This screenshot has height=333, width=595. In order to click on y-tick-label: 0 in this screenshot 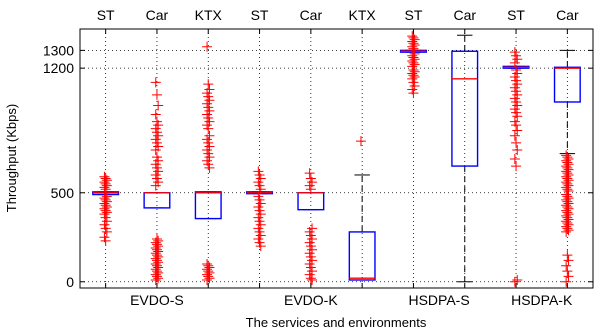, I will do `click(70, 282)`.